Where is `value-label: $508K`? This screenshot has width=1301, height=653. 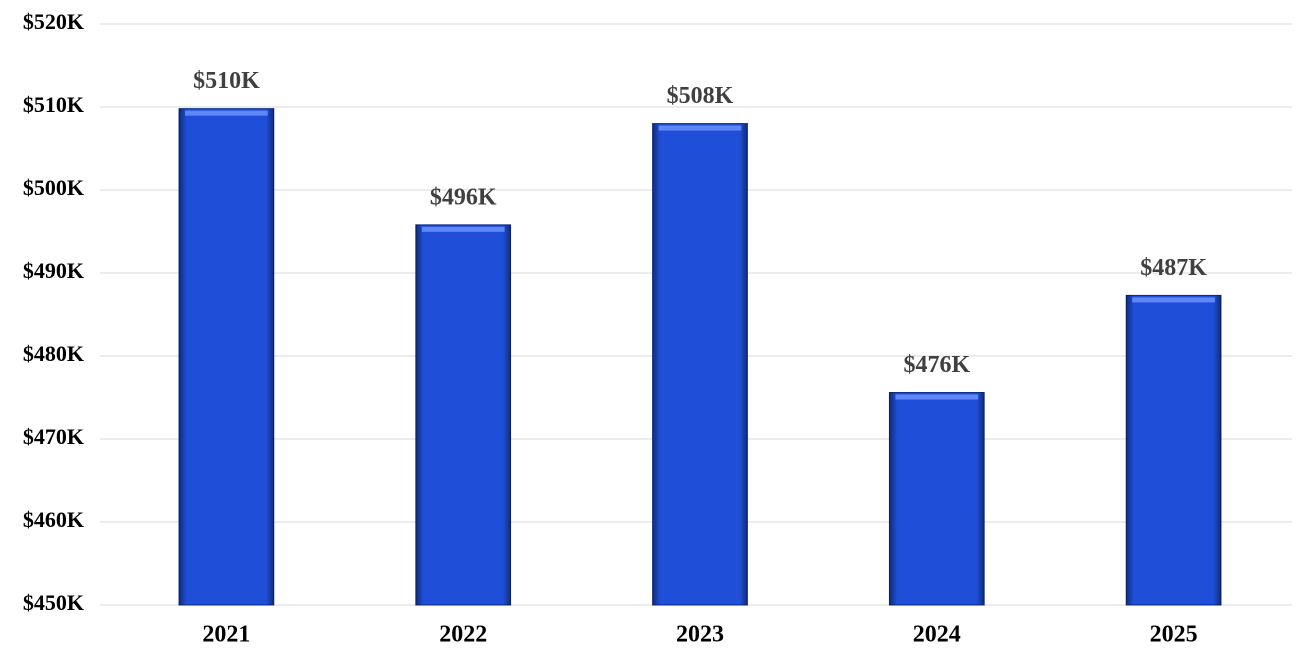 value-label: $508K is located at coordinates (700, 96).